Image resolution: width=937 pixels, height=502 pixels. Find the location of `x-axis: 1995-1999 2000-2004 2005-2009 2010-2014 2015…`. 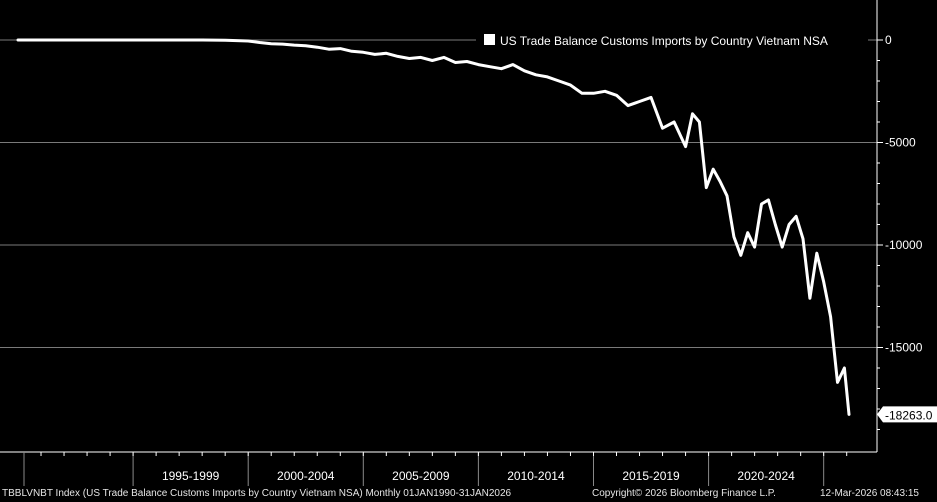

x-axis: 1995-1999 2000-2004 2005-2009 2010-2014 2015… is located at coordinates (438, 468).